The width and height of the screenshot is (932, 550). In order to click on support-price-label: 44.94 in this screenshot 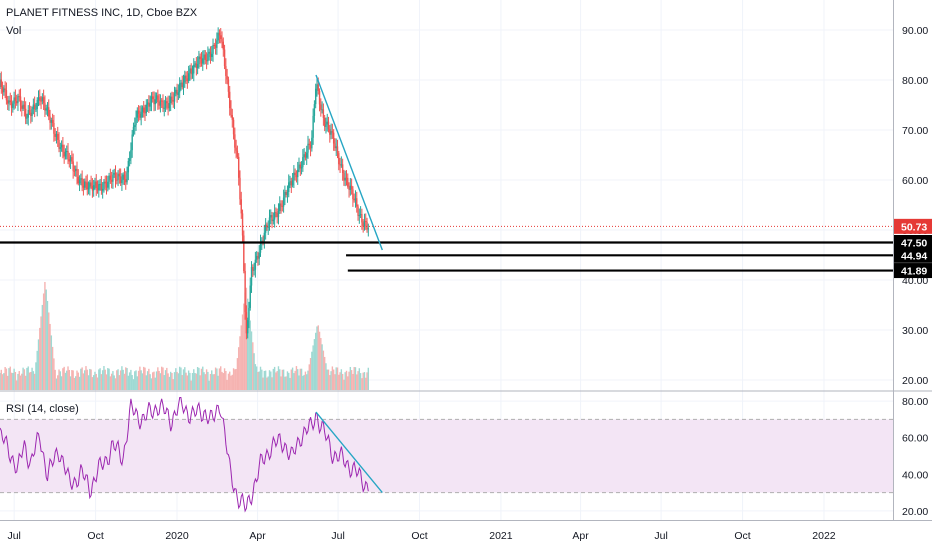, I will do `click(914, 256)`.